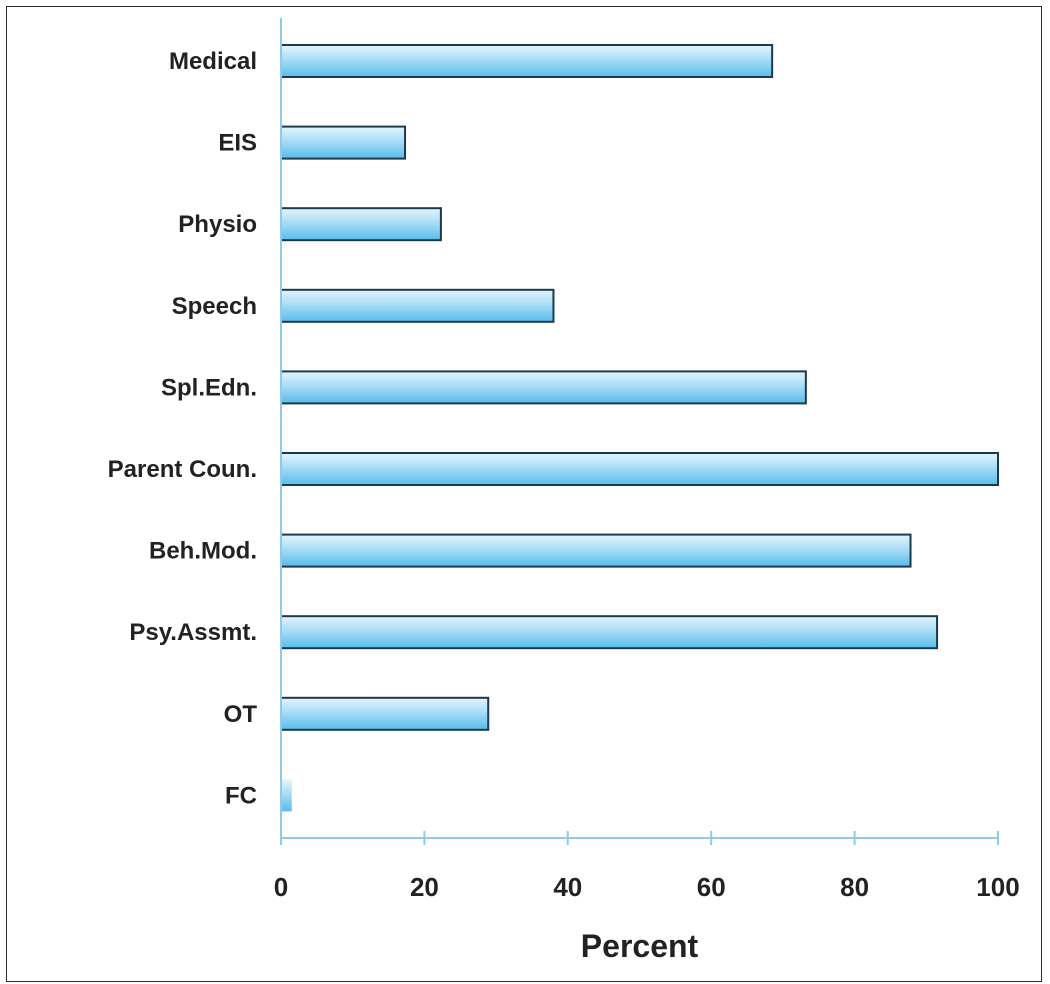 This screenshot has height=984, width=1050. What do you see at coordinates (217, 224) in the screenshot?
I see `category-label: Physio` at bounding box center [217, 224].